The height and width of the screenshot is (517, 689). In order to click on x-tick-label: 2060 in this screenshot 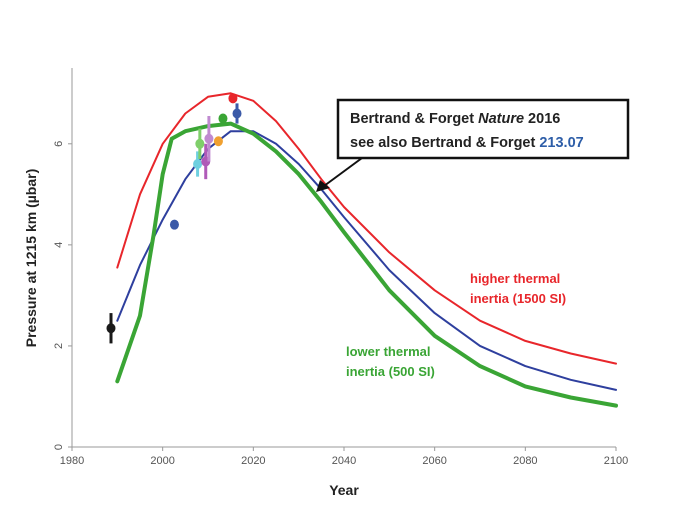, I will do `click(434, 461)`.